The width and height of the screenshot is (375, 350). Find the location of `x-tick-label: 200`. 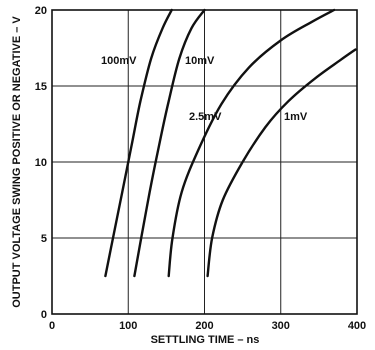

x-tick-label: 200 is located at coordinates (204, 326).